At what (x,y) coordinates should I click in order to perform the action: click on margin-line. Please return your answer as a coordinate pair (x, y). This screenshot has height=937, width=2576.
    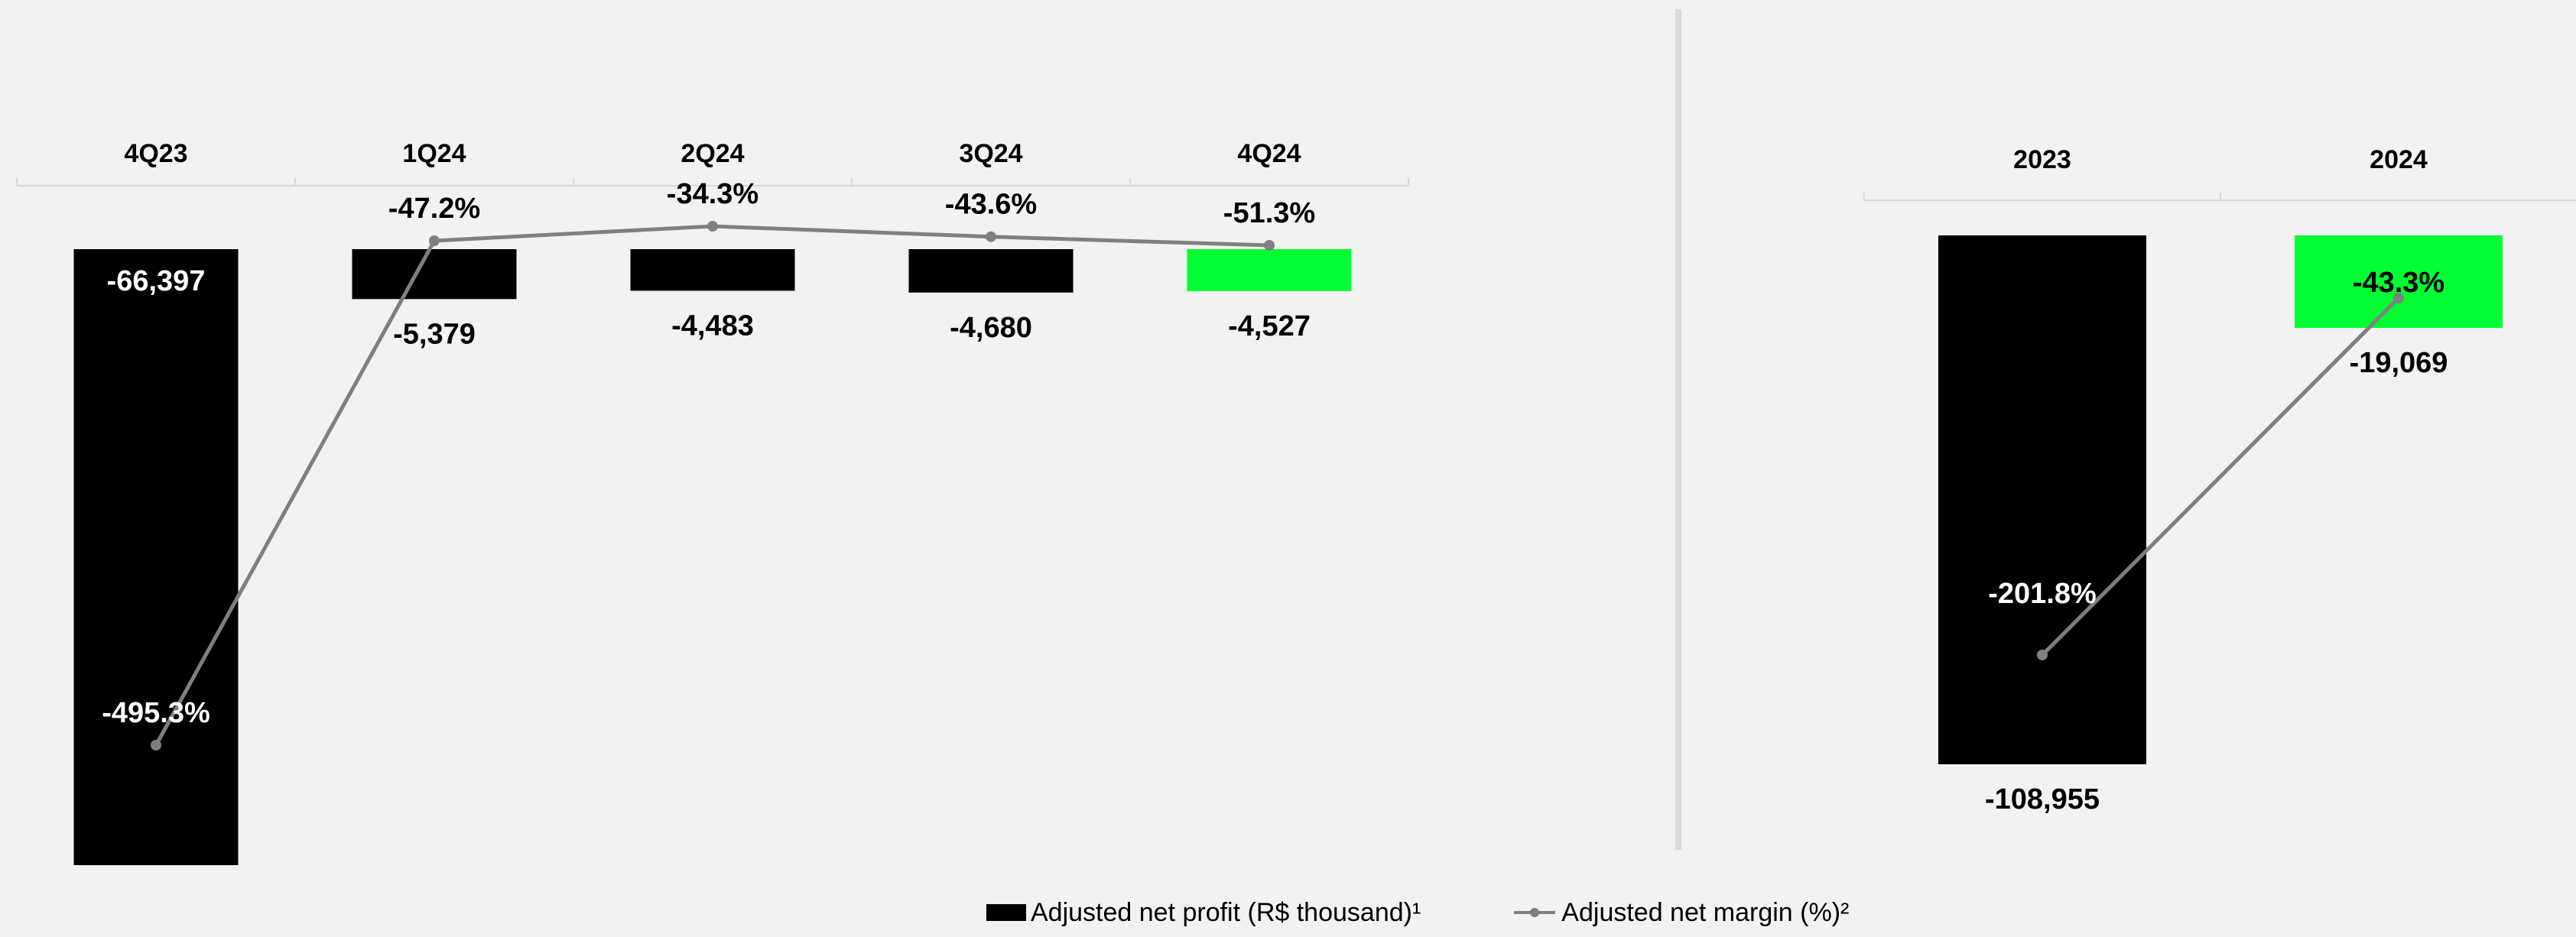
    Looking at the image, I should click on (2220, 477).